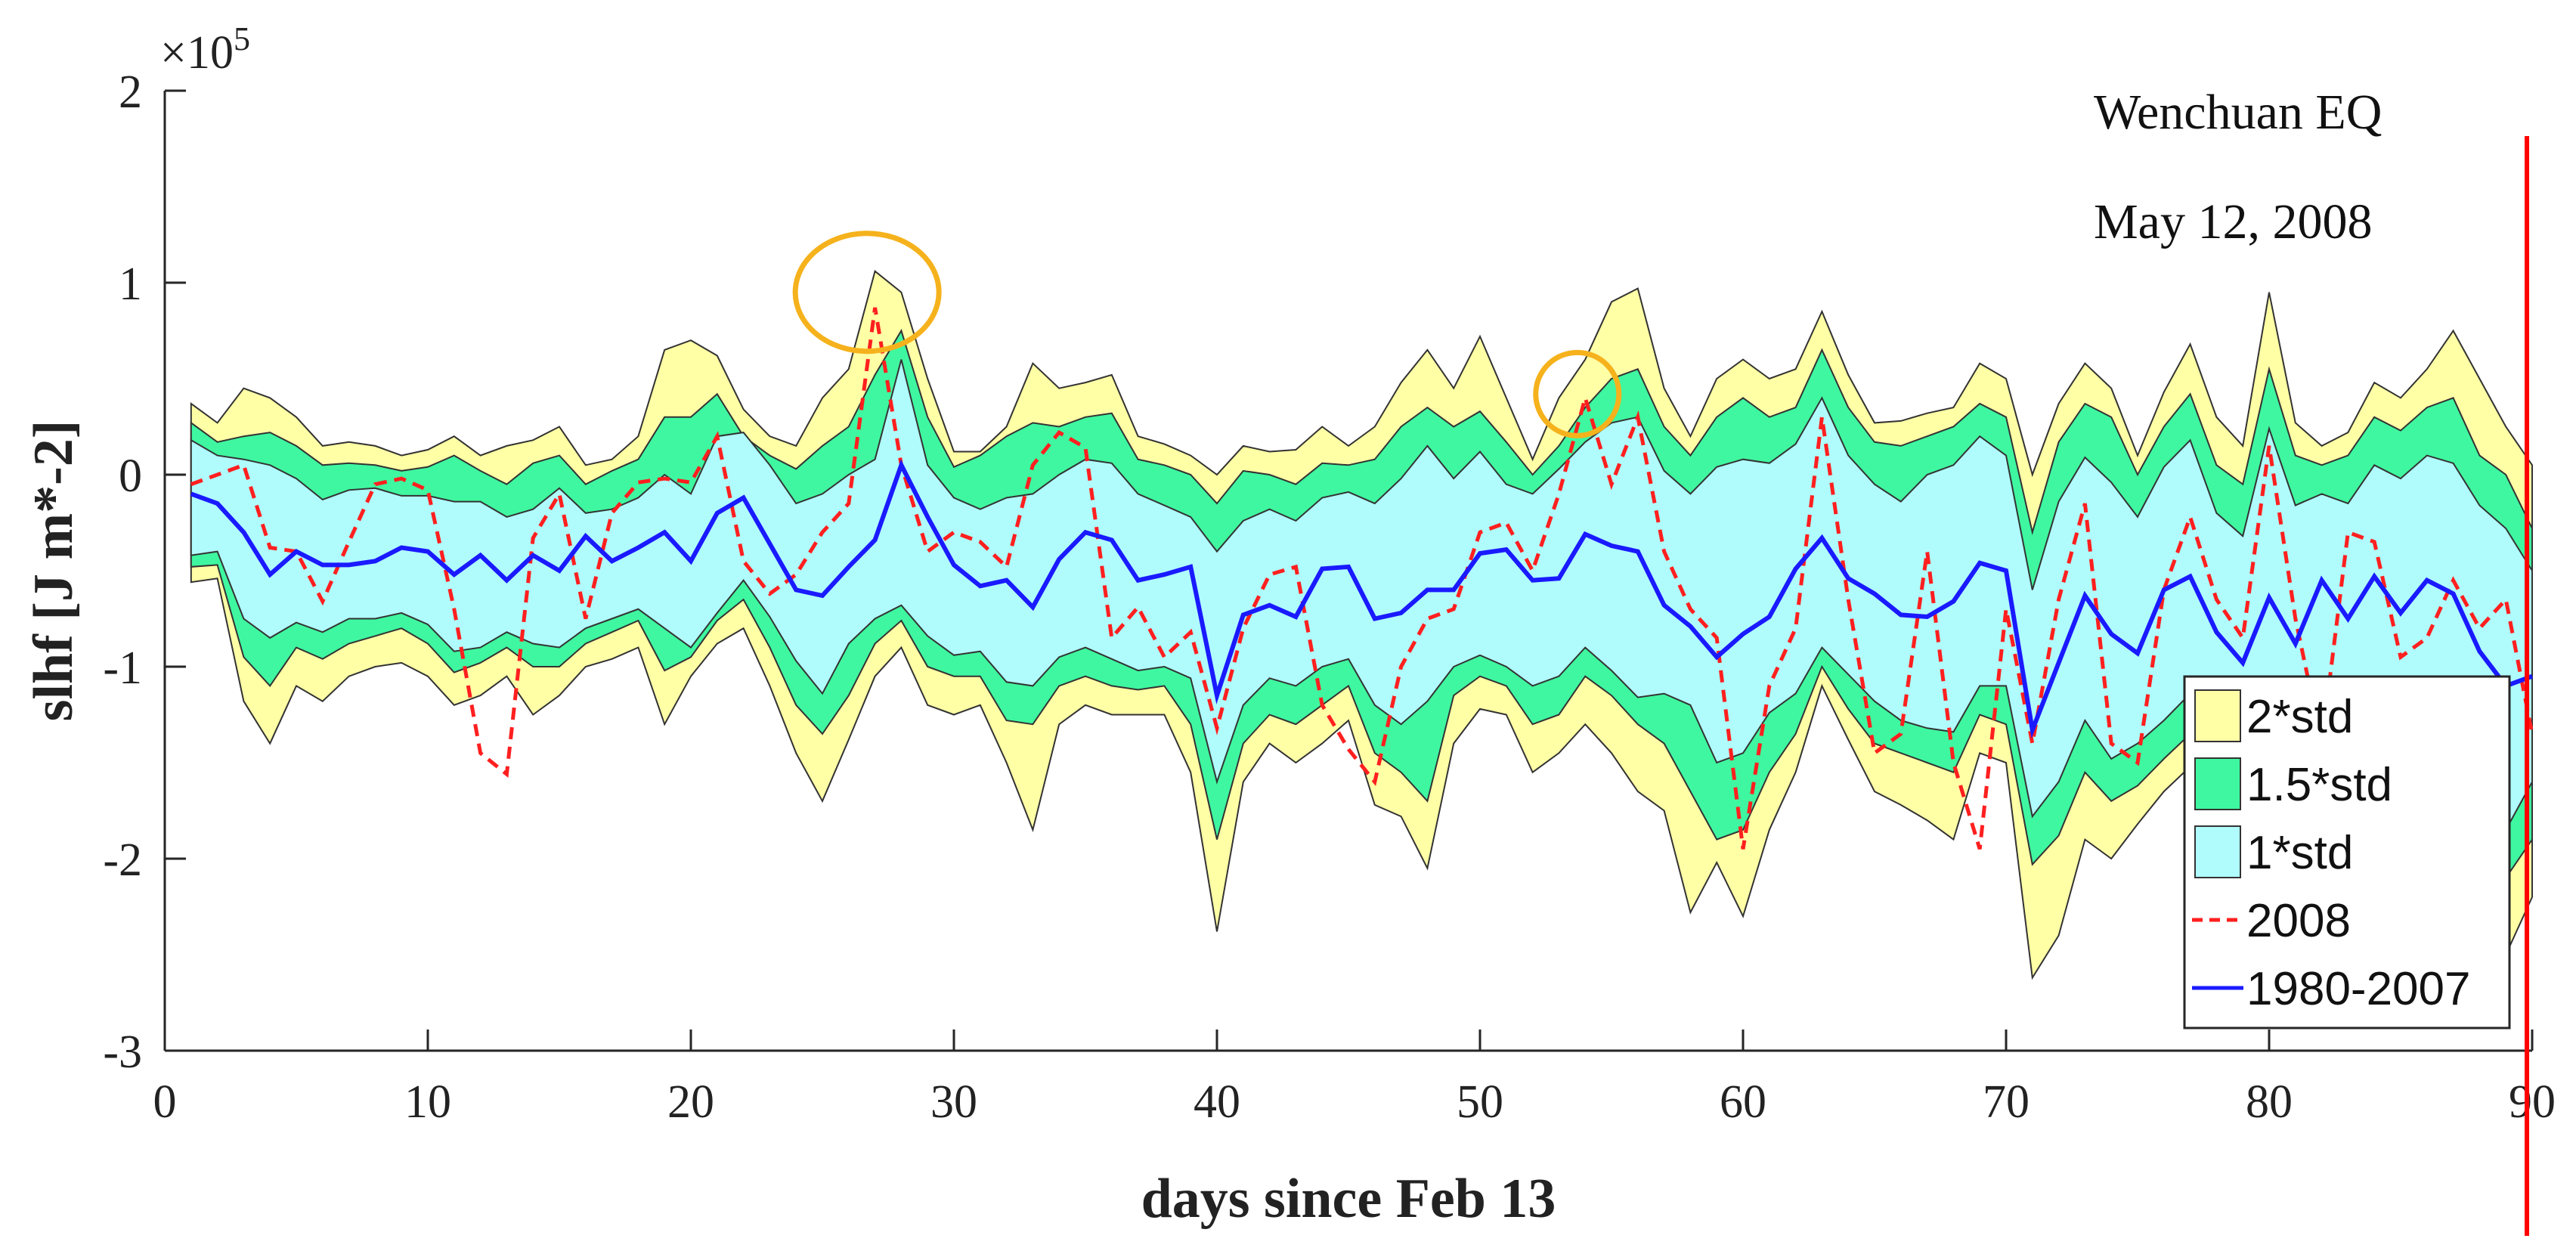 This screenshot has height=1254, width=2576. I want to click on x-tick-label: 30, so click(953, 1102).